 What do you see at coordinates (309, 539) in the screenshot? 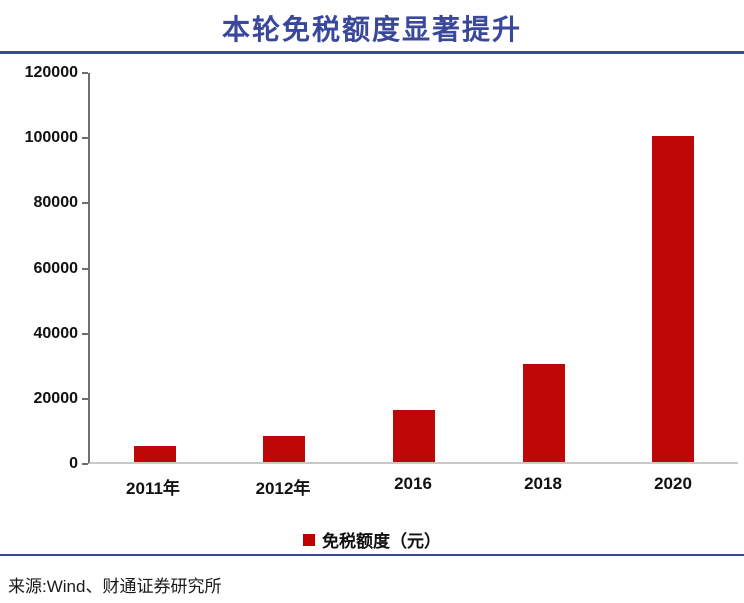
I see `legend-swatch-icon` at bounding box center [309, 539].